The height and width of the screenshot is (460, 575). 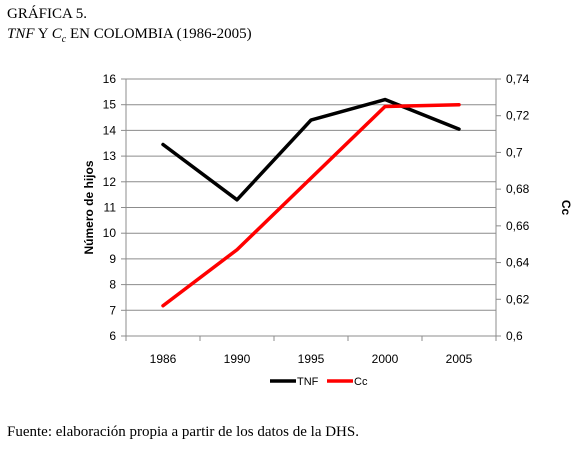 I want to click on title-tnf: TNF, so click(x=21, y=34).